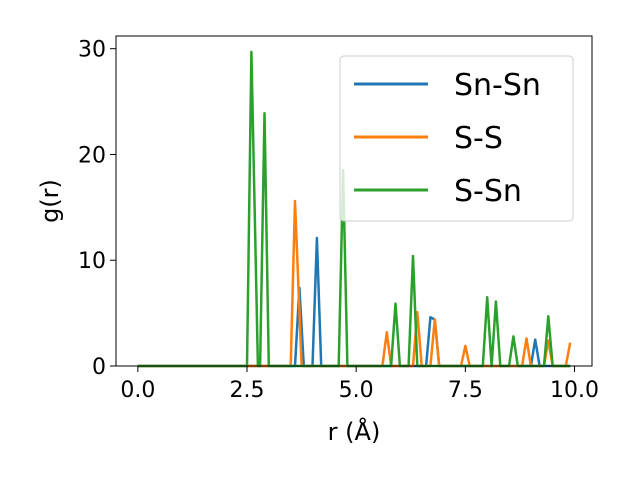  Describe the element at coordinates (137, 390) in the screenshot. I see `x-tick-label: 0.0` at that location.